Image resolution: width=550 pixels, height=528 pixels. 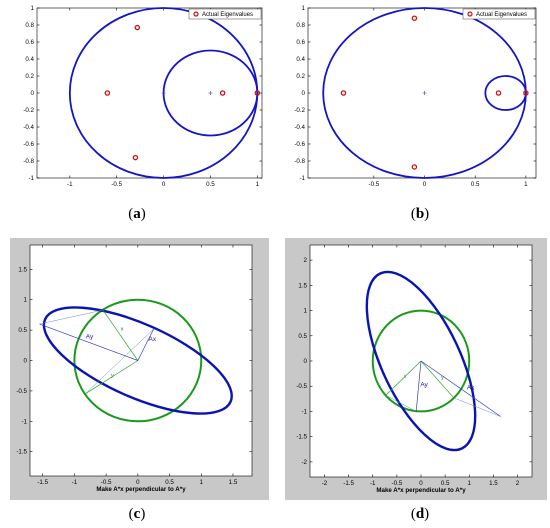 What do you see at coordinates (131, 514) in the screenshot?
I see `caption-c-open: (` at bounding box center [131, 514].